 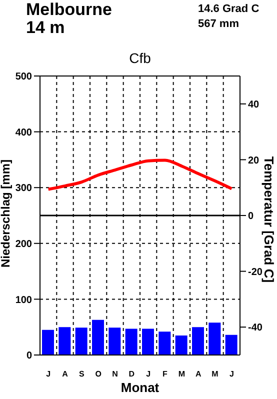 I want to click on y-tick-label: 0, so click(x=29, y=356).